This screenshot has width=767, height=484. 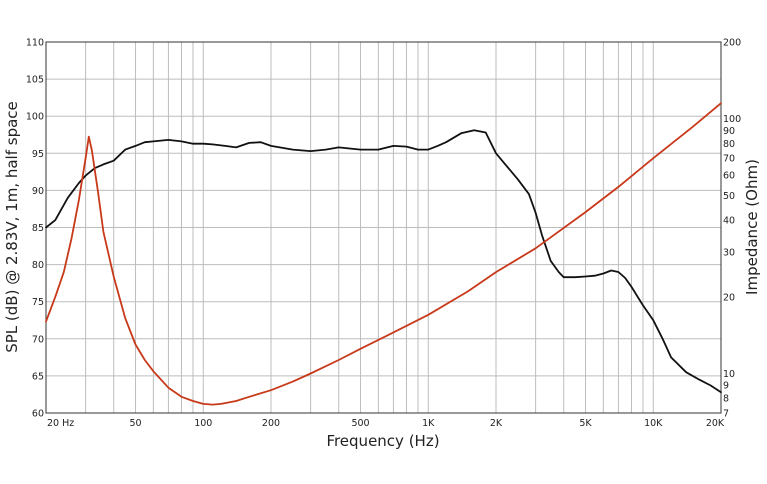 I want to click on y-right-tick-label: 80, so click(x=729, y=144).